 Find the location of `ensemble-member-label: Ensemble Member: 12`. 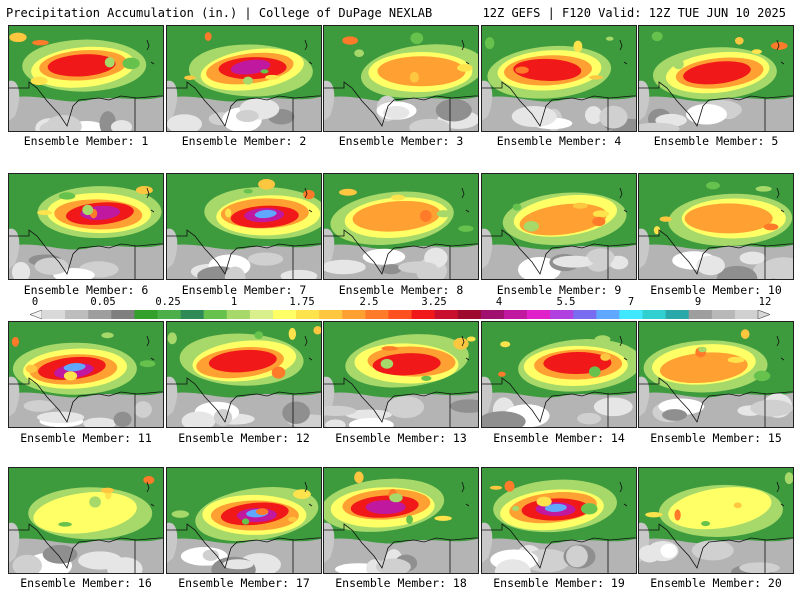

ensemble-member-label: Ensemble Member: 12 is located at coordinates (244, 438).